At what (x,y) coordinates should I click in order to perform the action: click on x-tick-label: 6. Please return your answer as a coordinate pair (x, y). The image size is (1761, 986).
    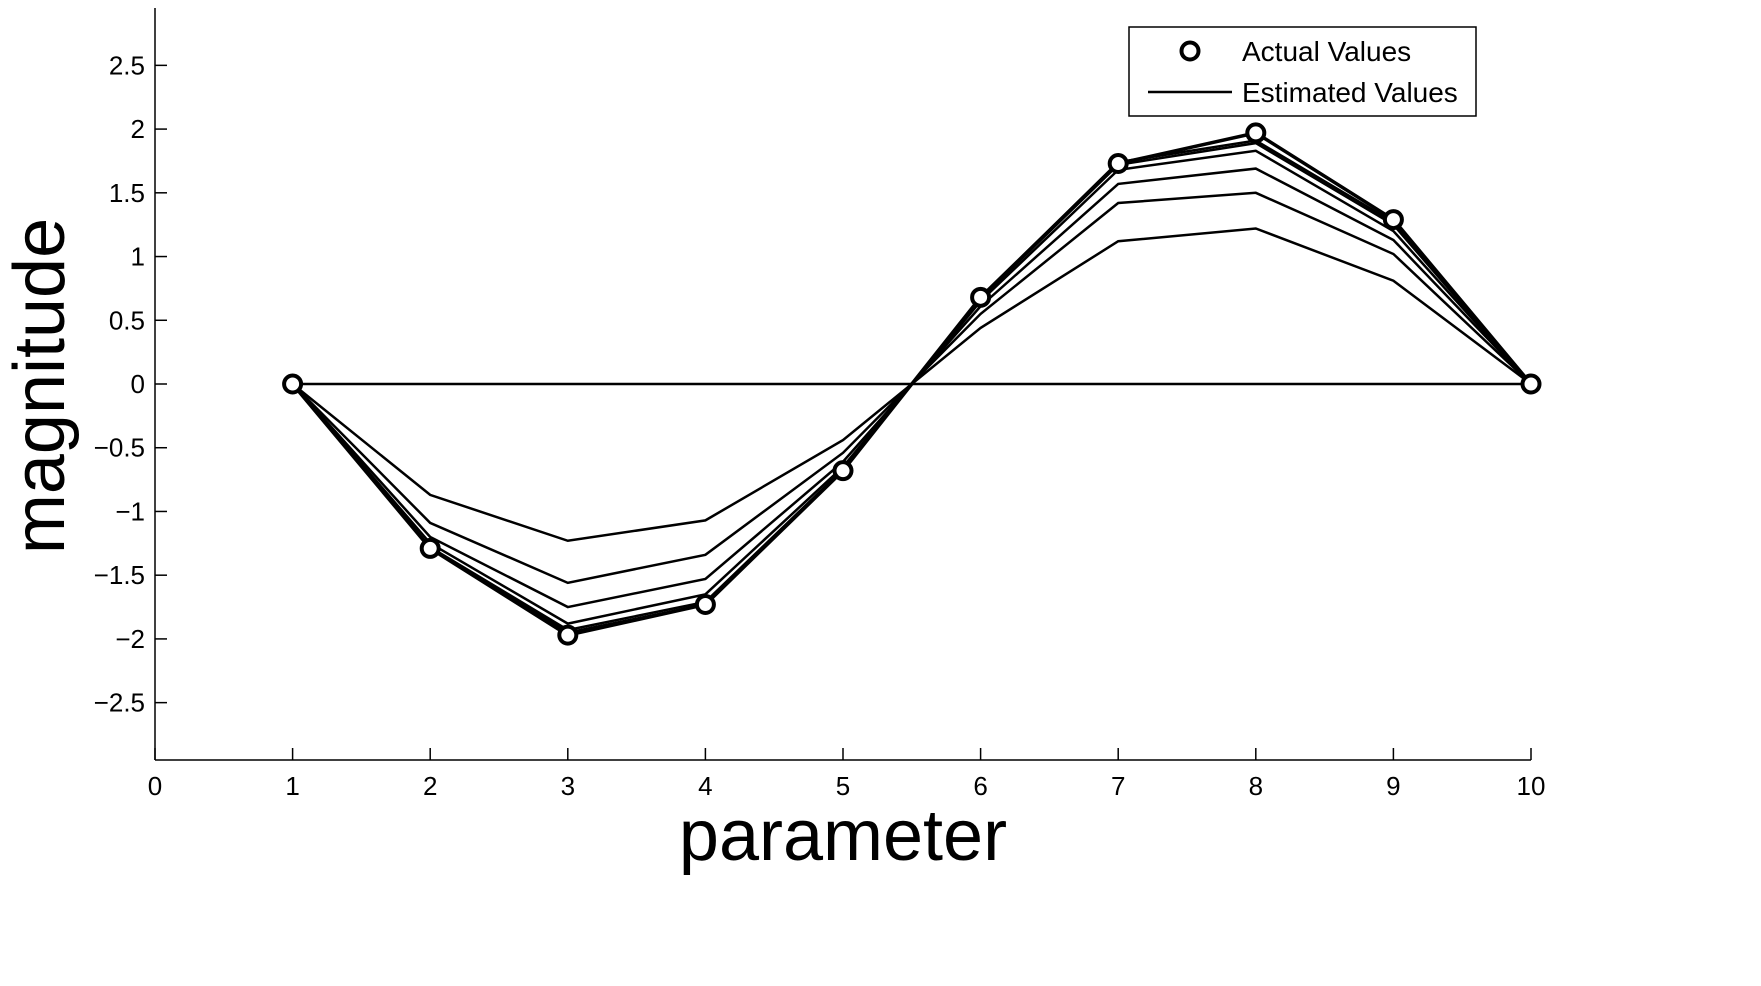
    Looking at the image, I should click on (980, 786).